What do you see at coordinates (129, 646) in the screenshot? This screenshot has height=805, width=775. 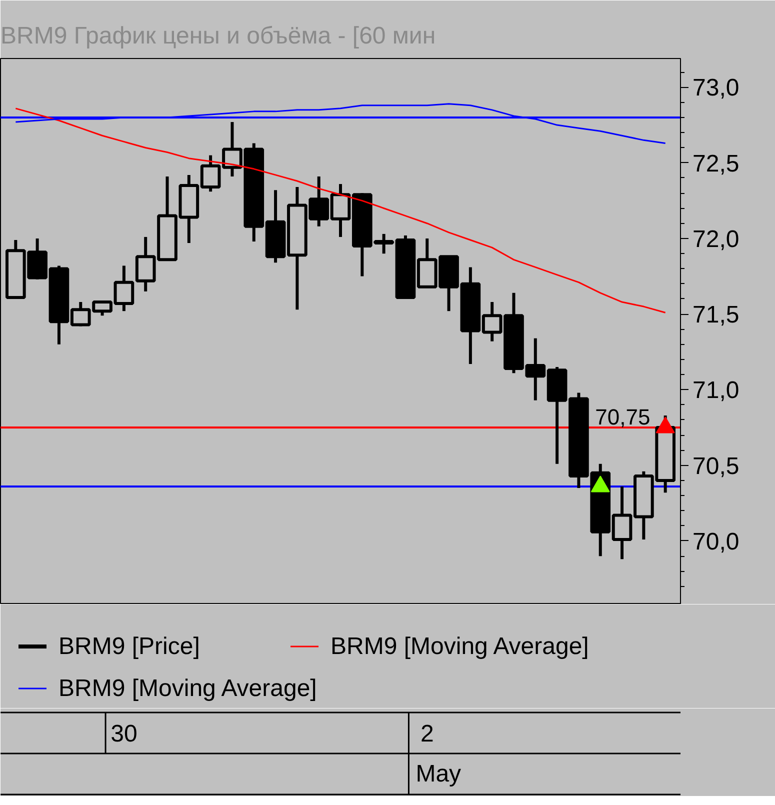 I see `legend-label: BRM9 [Price]` at bounding box center [129, 646].